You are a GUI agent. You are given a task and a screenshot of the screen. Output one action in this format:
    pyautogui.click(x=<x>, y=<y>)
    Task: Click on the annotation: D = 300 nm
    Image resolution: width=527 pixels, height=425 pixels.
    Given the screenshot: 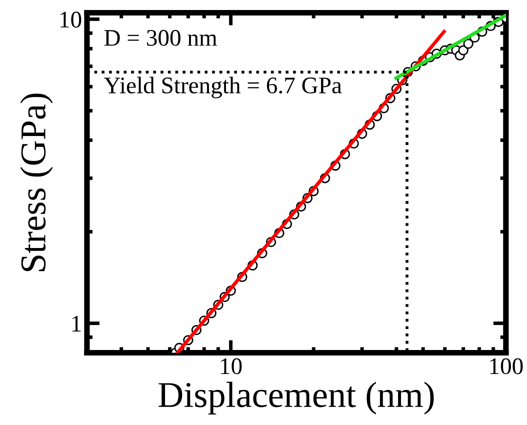 What is the action you would take?
    pyautogui.click(x=161, y=38)
    